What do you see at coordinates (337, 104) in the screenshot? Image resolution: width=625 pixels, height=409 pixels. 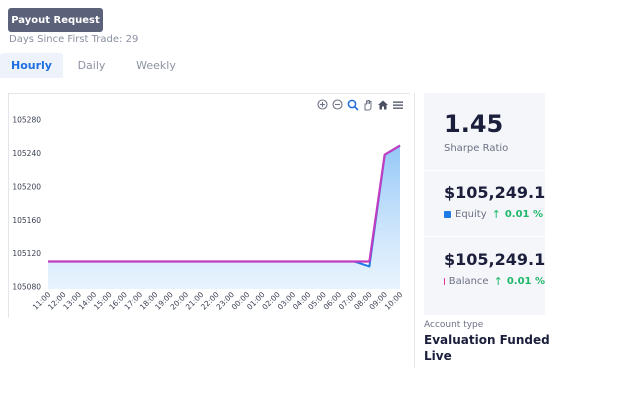 I see `zoom-out-icon` at bounding box center [337, 104].